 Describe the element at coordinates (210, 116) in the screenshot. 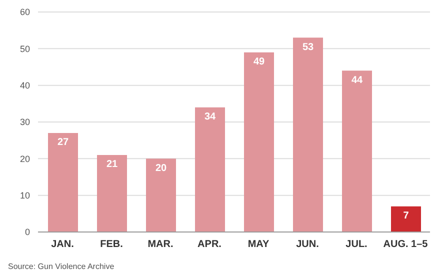

I see `data-label: 34` at that location.